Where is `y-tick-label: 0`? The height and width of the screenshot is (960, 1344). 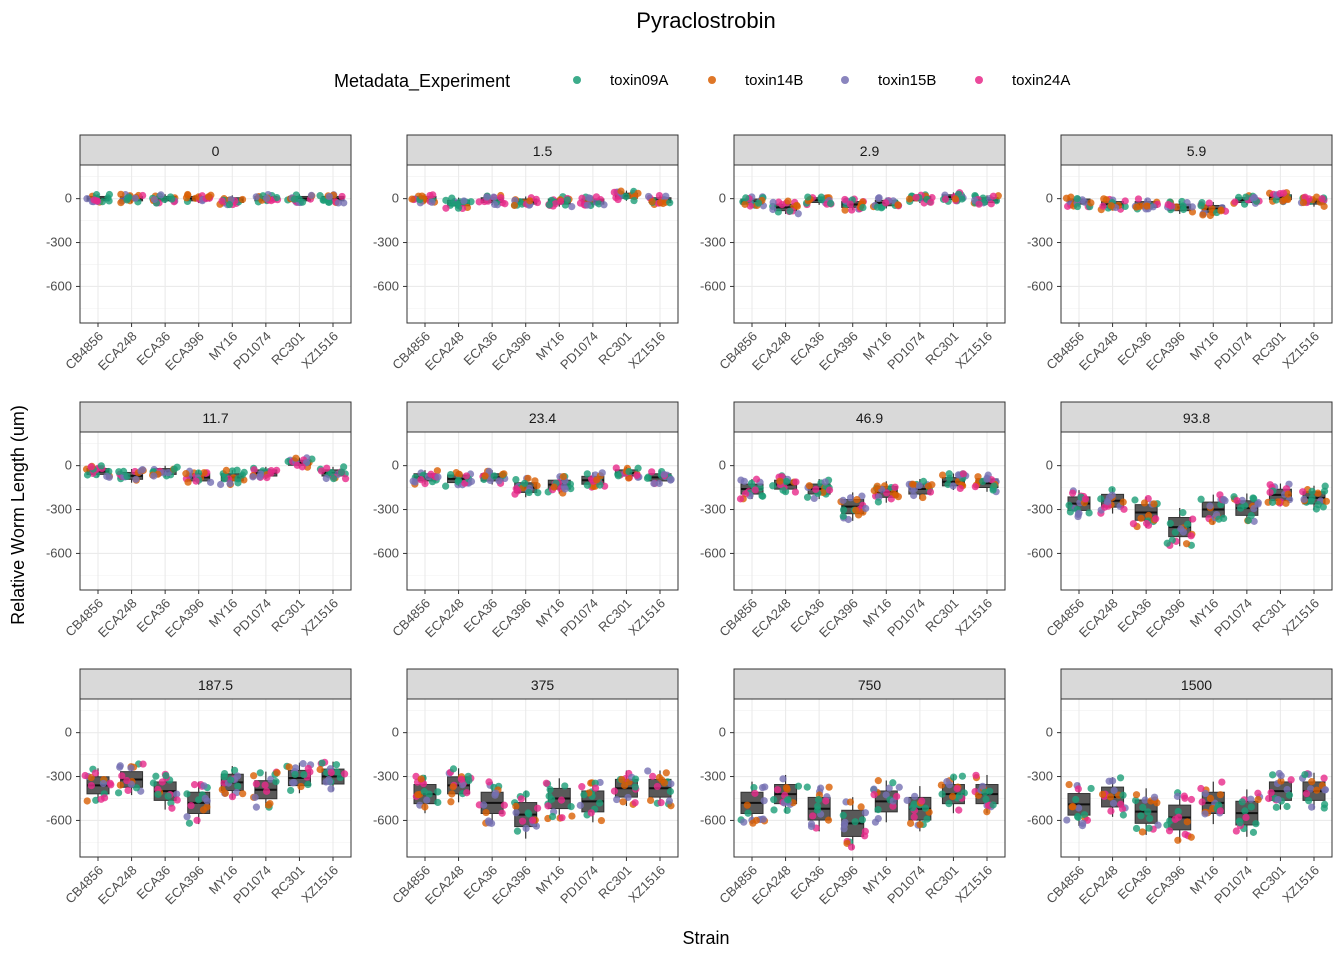
y-tick-label: 0 is located at coordinates (68, 732).